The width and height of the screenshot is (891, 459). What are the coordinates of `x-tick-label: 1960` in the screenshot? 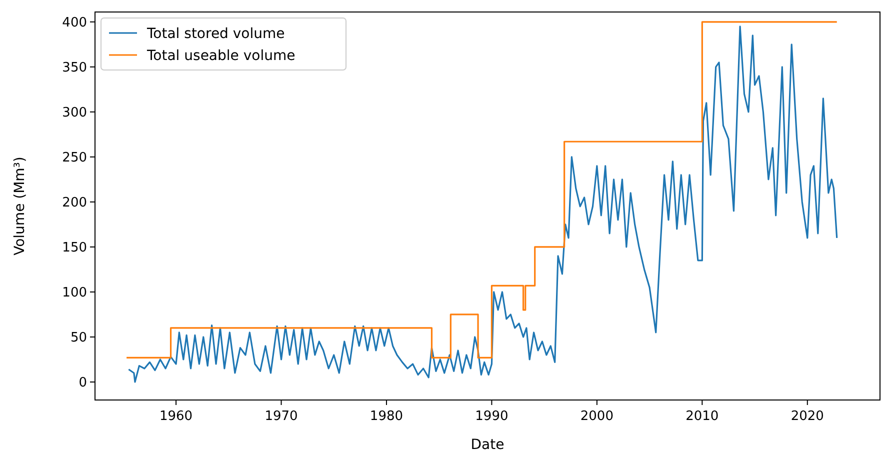 It's located at (176, 416).